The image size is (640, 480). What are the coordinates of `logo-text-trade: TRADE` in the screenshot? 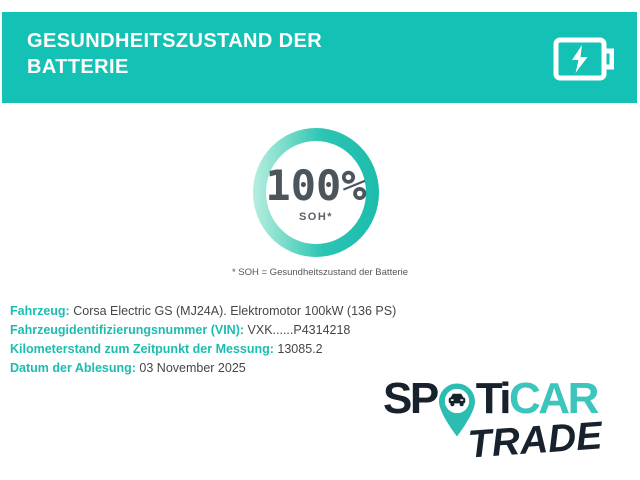 It's located at (535, 440).